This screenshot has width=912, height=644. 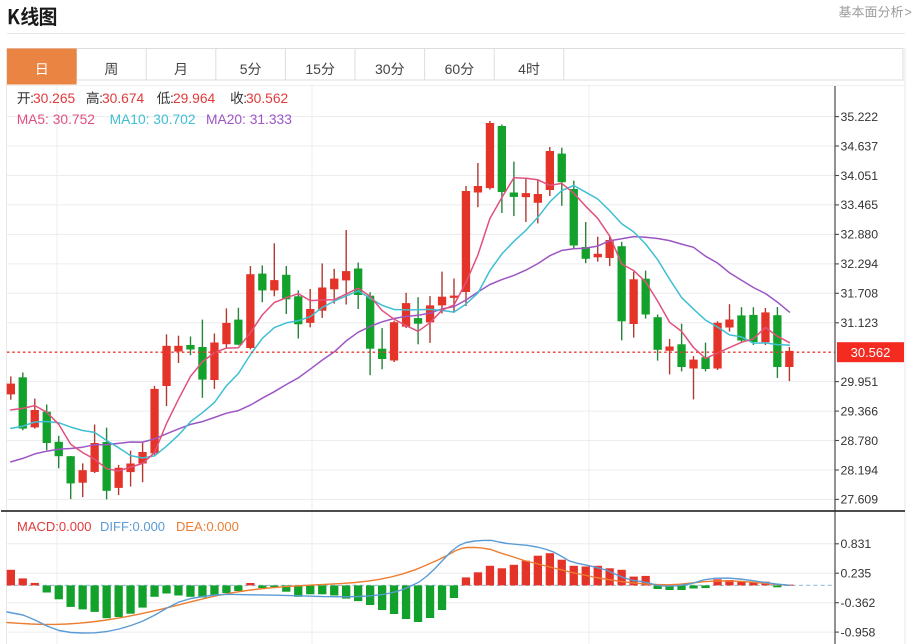 What do you see at coordinates (860, 441) in the screenshot?
I see `svg-text: 28.780` at bounding box center [860, 441].